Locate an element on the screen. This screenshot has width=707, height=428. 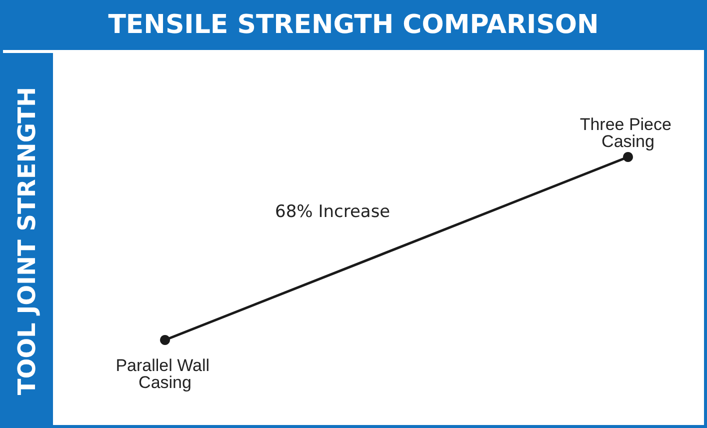
y-axis-title: TOOL JOINT STRENGTH is located at coordinates (26, 240).